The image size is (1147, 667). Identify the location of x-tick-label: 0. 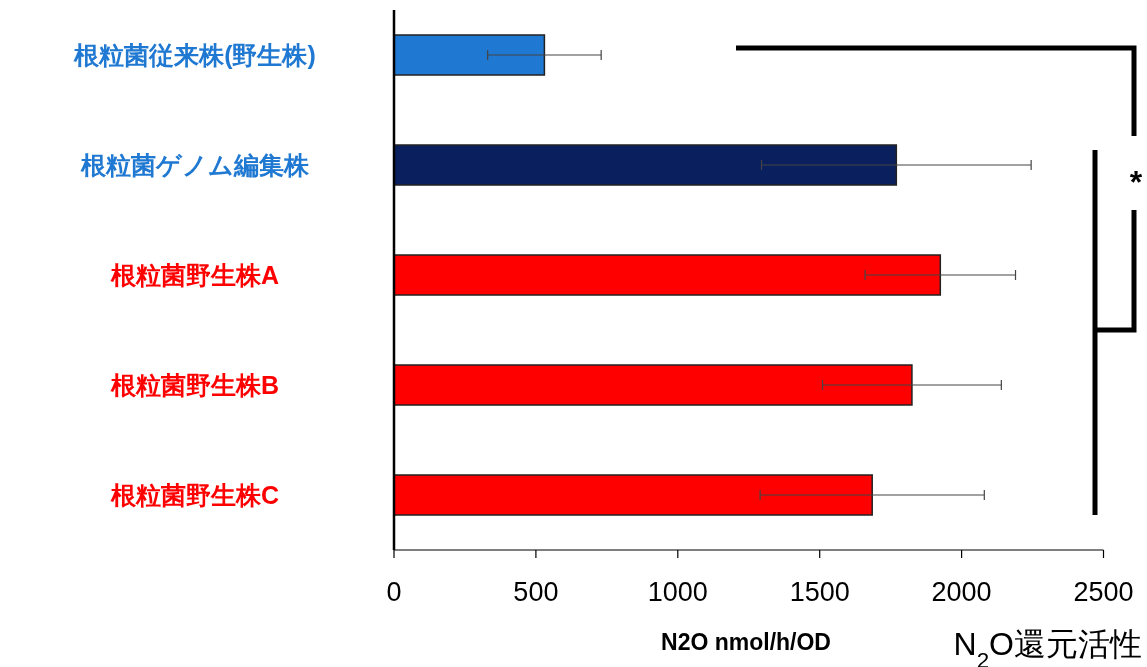
(394, 592).